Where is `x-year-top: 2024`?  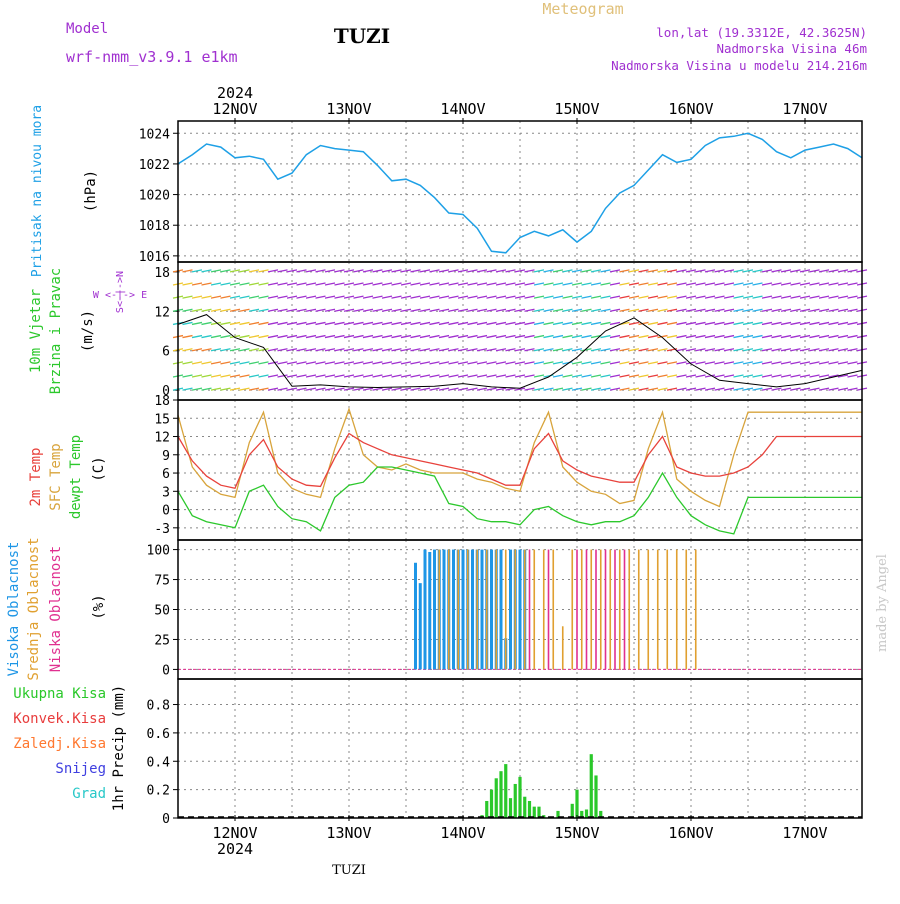
x-year-top: 2024 is located at coordinates (235, 93).